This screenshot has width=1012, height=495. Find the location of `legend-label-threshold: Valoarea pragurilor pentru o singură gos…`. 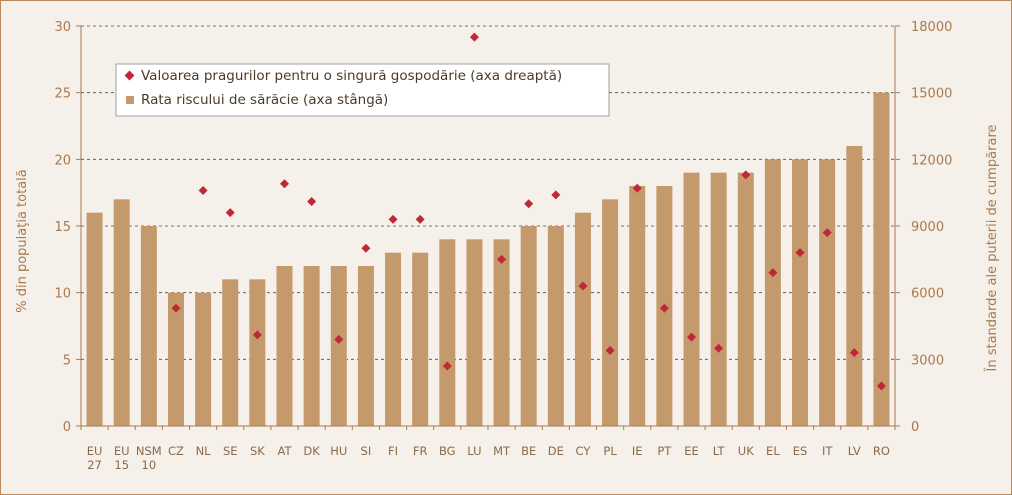

legend-label-threshold: Valoarea pragurilor pentru o singură gos… is located at coordinates (351, 76).